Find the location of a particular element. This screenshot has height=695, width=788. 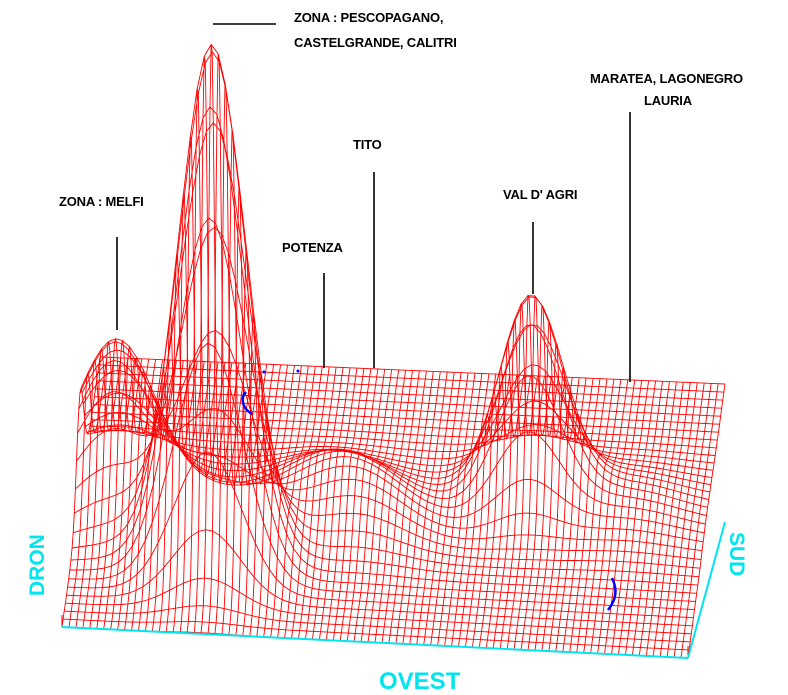

base-axis-right is located at coordinates (706, 590).